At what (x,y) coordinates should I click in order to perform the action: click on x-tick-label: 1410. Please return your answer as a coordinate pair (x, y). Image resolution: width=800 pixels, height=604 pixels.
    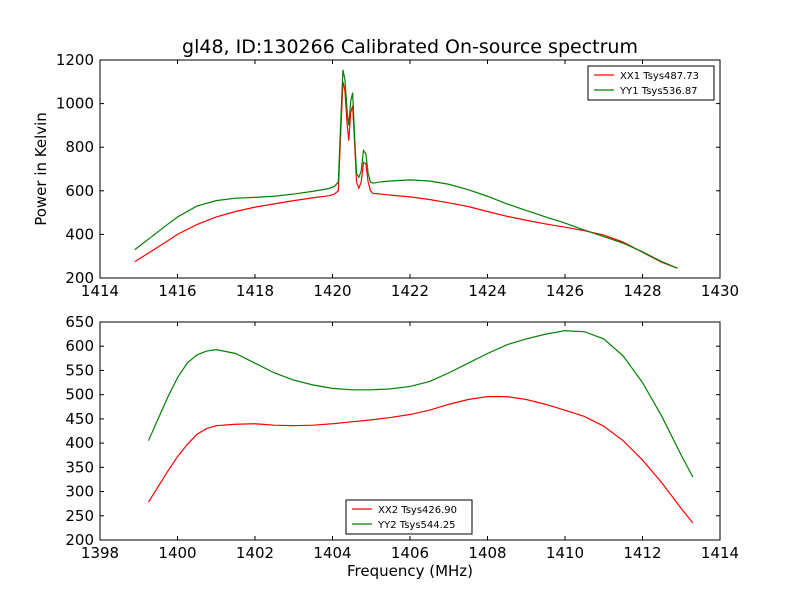
    Looking at the image, I should click on (565, 553).